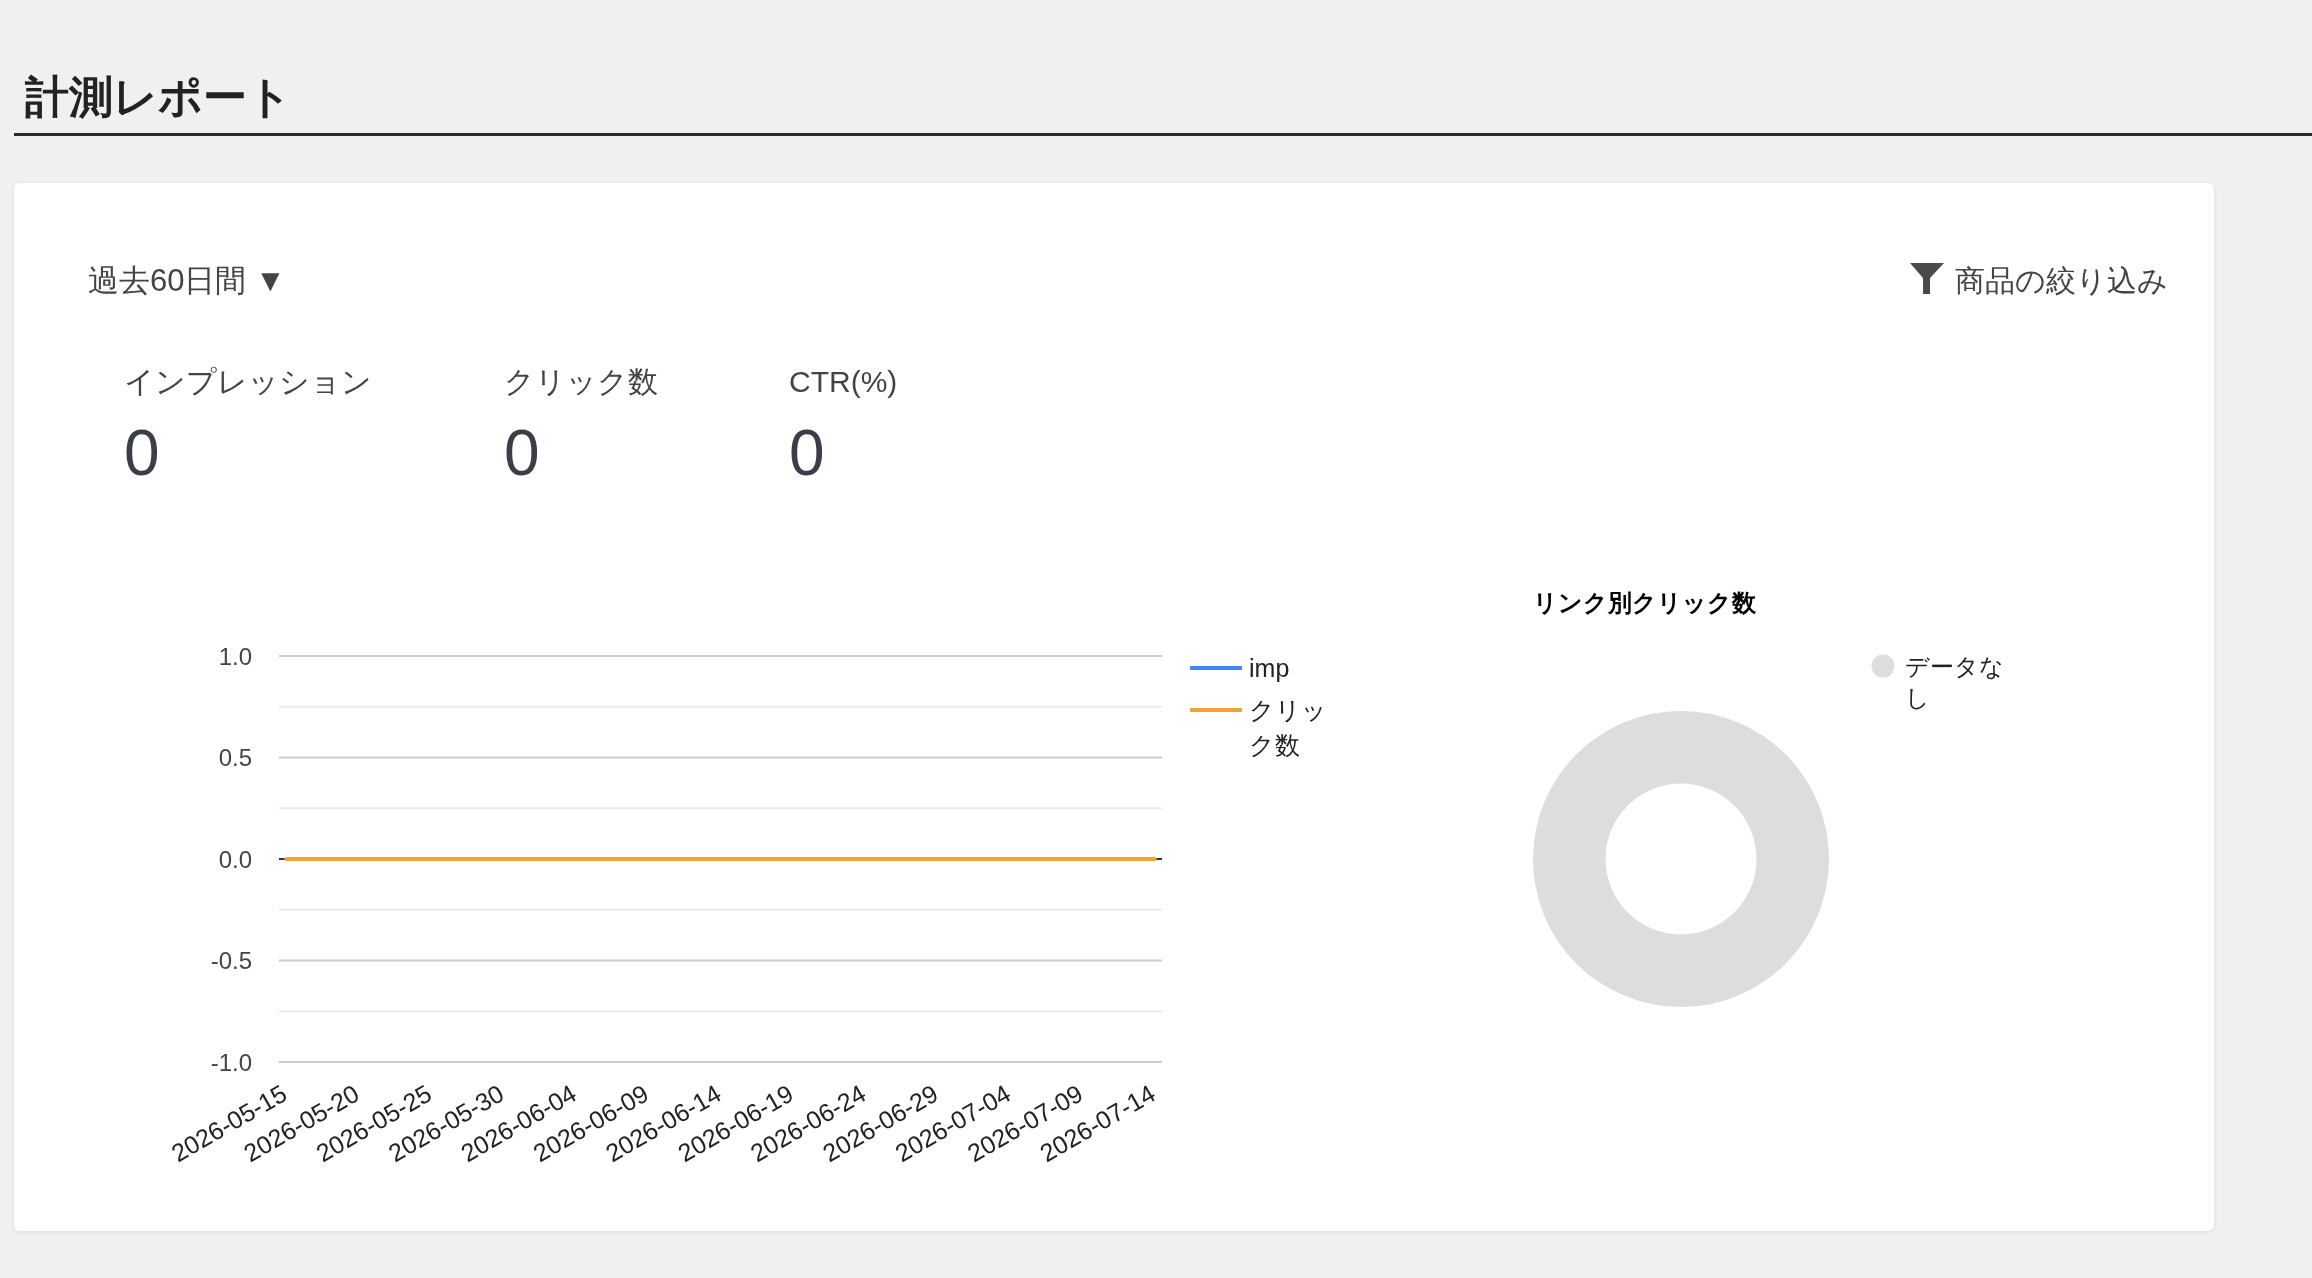  What do you see at coordinates (1288, 727) in the screenshot?
I see `legend-label: クリック数` at bounding box center [1288, 727].